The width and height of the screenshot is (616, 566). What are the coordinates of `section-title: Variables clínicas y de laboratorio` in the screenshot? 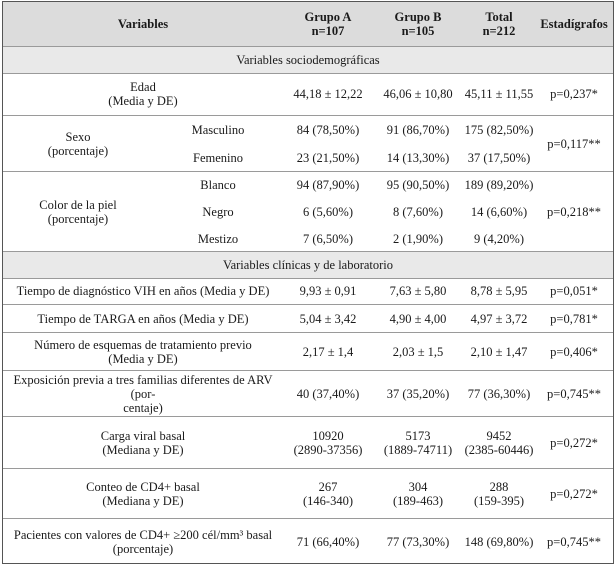 It's located at (308, 265).